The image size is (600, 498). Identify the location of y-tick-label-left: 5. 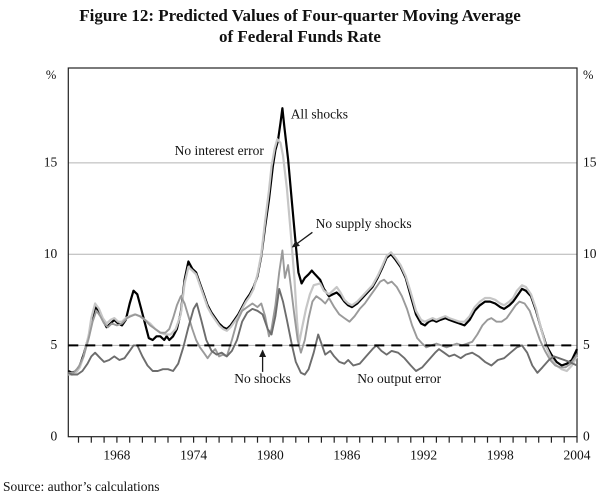
(54, 344).